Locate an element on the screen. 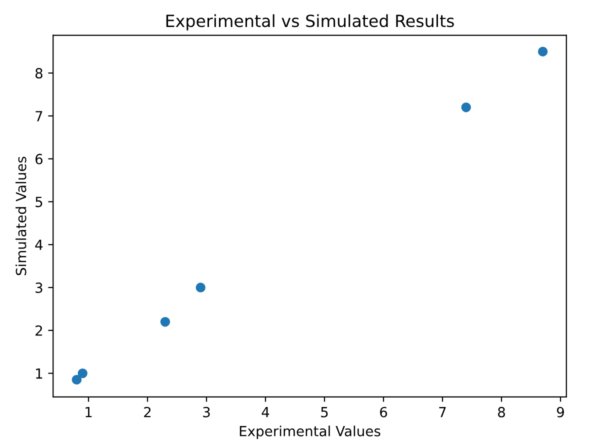  chart-title: Experimental vs Simulated Results is located at coordinates (310, 22).